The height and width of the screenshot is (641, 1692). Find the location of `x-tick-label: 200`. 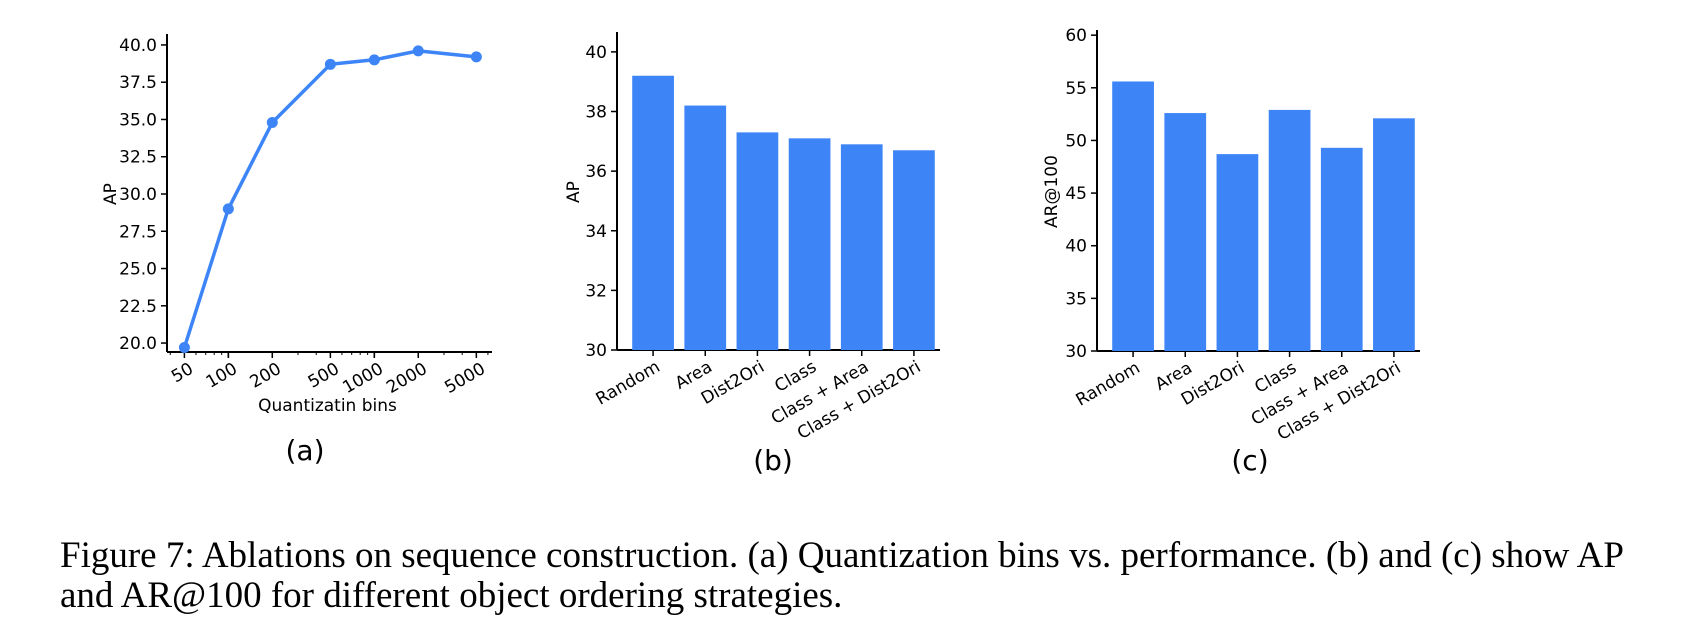

x-tick-label: 200 is located at coordinates (266, 376).